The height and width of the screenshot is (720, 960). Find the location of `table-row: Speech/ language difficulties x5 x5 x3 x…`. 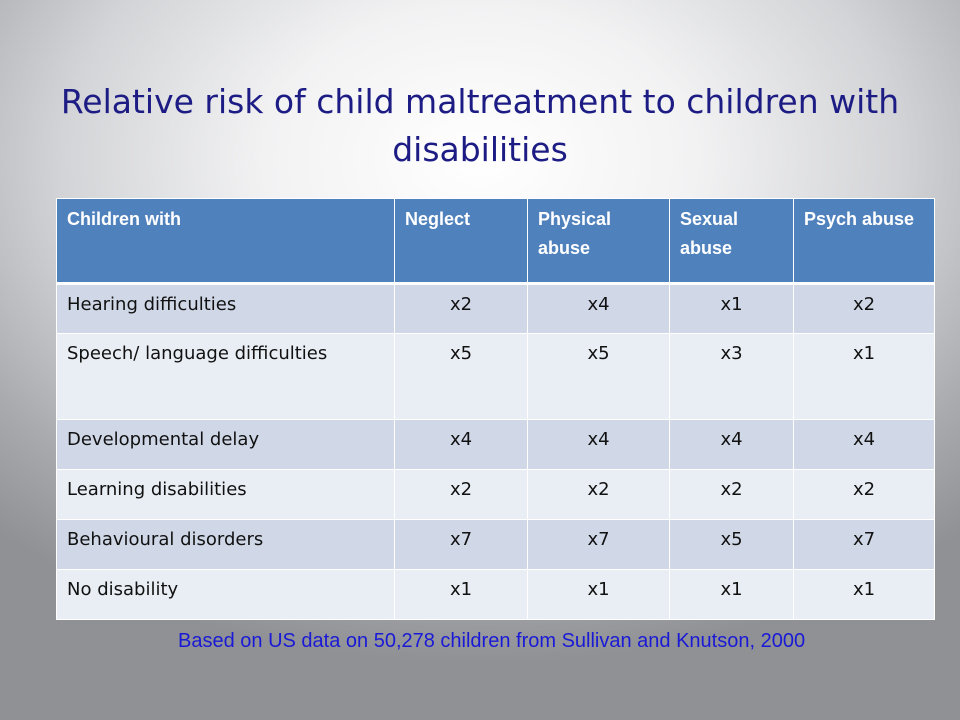

table-row: Speech/ language difficulties x5 x5 x3 x… is located at coordinates (495, 376).